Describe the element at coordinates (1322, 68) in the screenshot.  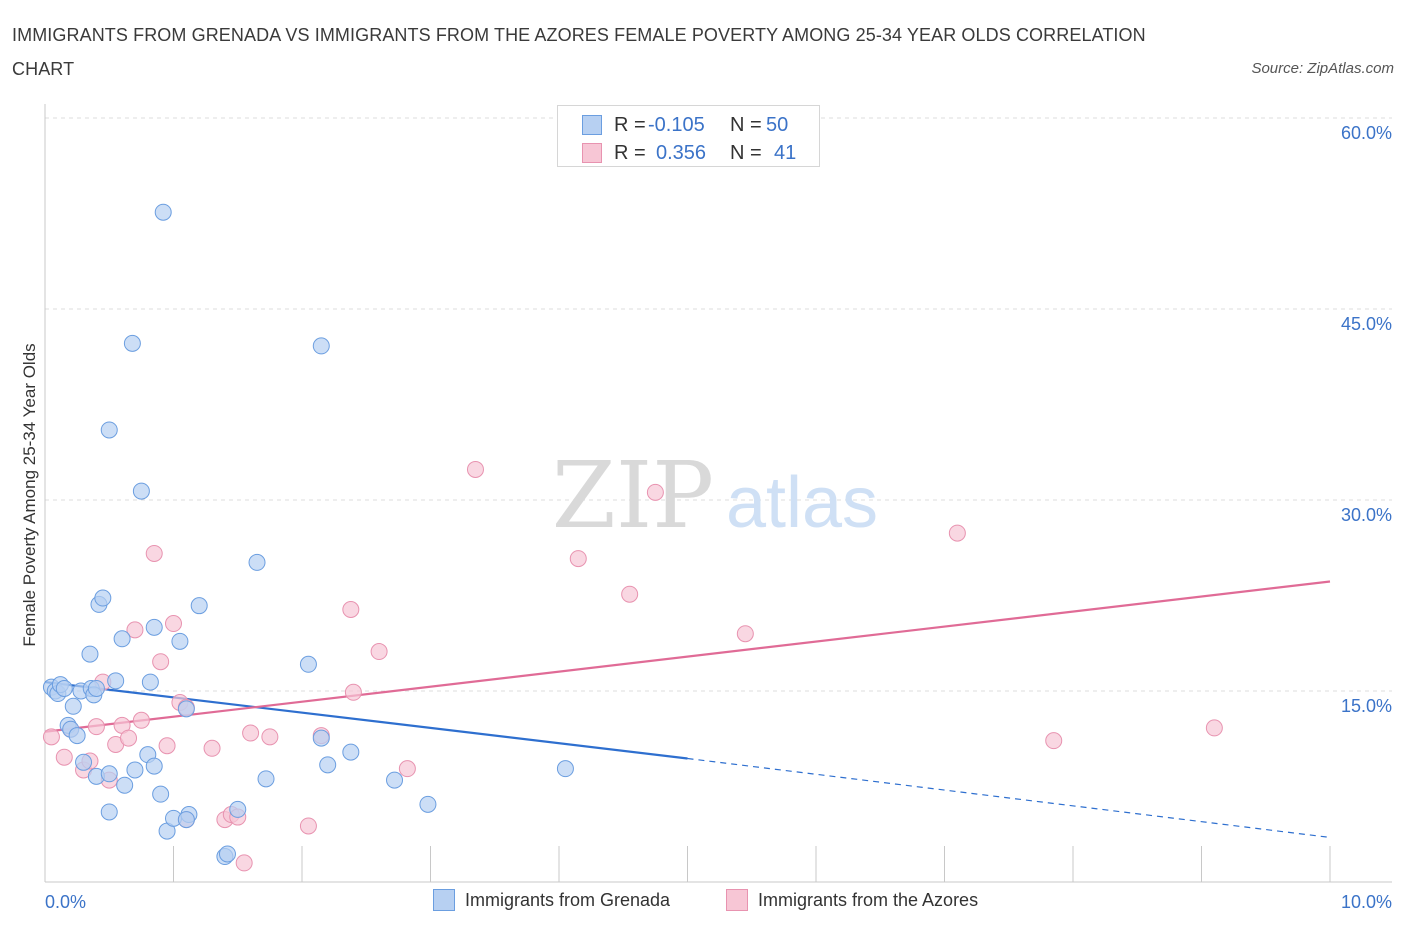
I see `source-label: Source: ZipAtlas.com` at that location.